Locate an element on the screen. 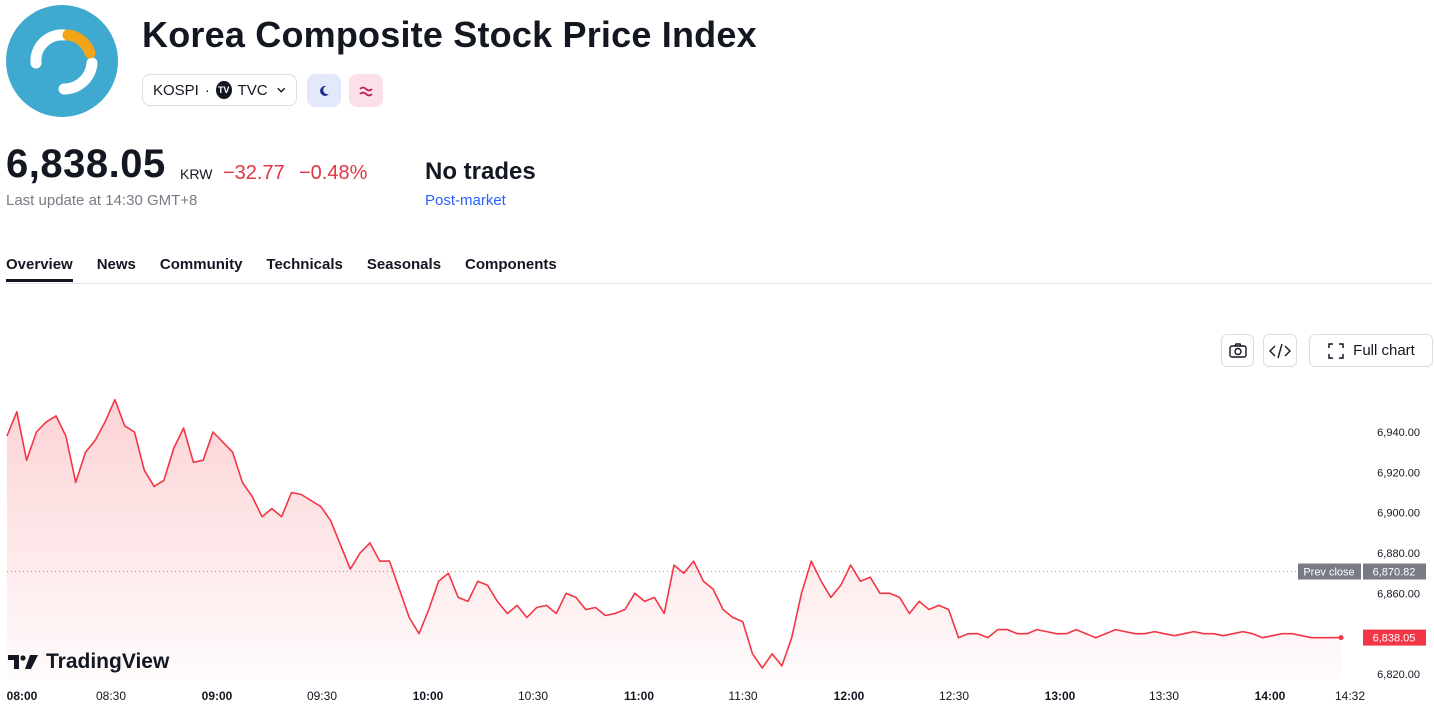 This screenshot has height=705, width=1434. tradingview-logo-icon is located at coordinates (23, 662).